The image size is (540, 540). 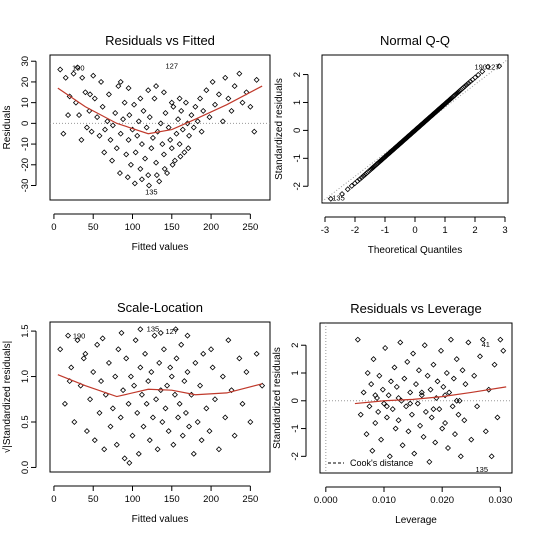 What do you see at coordinates (160, 307) in the screenshot?
I see `chart-title: Scale-Location` at bounding box center [160, 307].